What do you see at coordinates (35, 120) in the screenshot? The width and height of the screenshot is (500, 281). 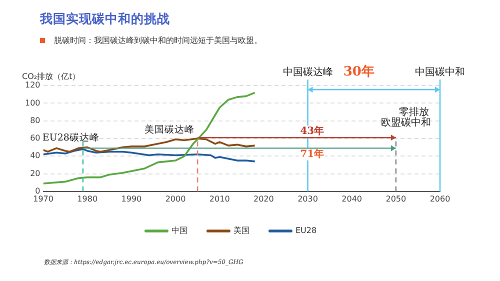 I see `y-tick-label: 80` at bounding box center [35, 120].